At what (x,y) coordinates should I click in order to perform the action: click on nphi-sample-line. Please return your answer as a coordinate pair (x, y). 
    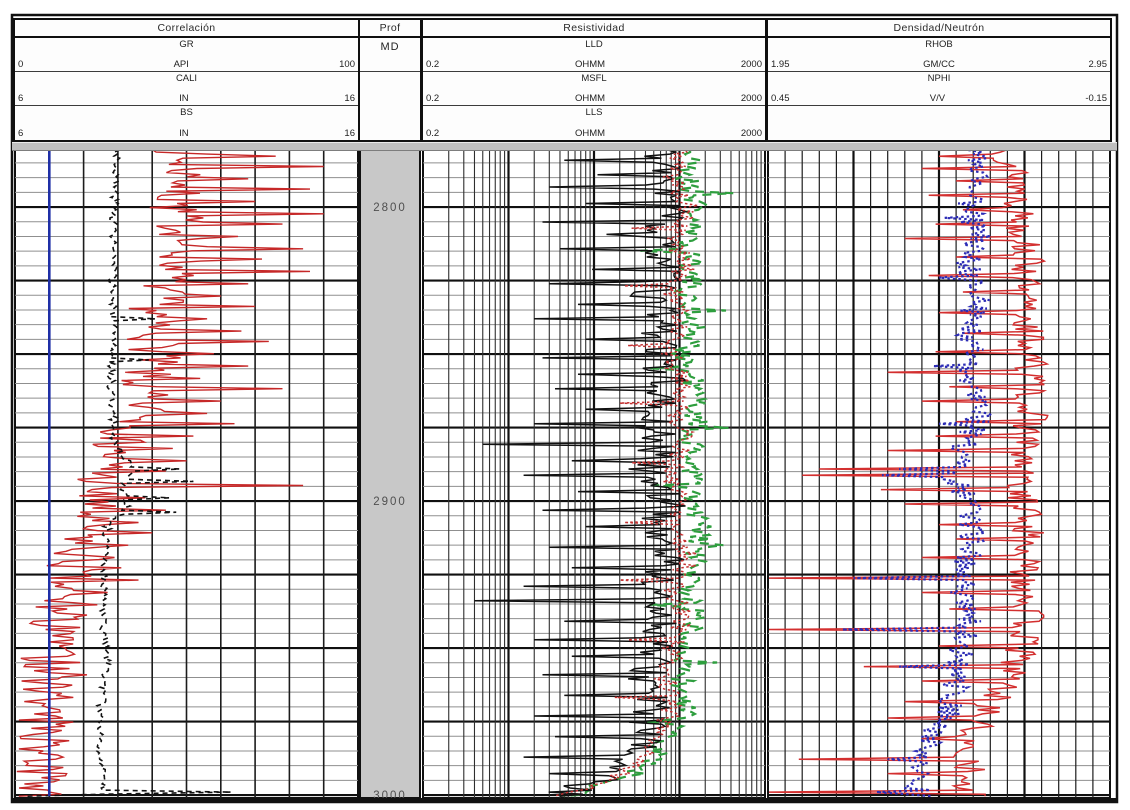
    Looking at the image, I should click on (939, 89).